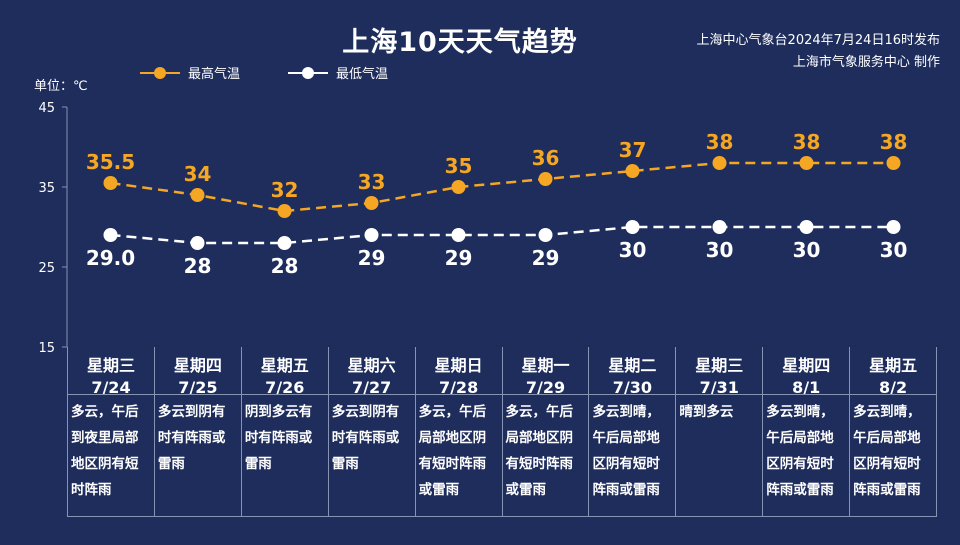  I want to click on weekday-label: 星期日, so click(458, 365).